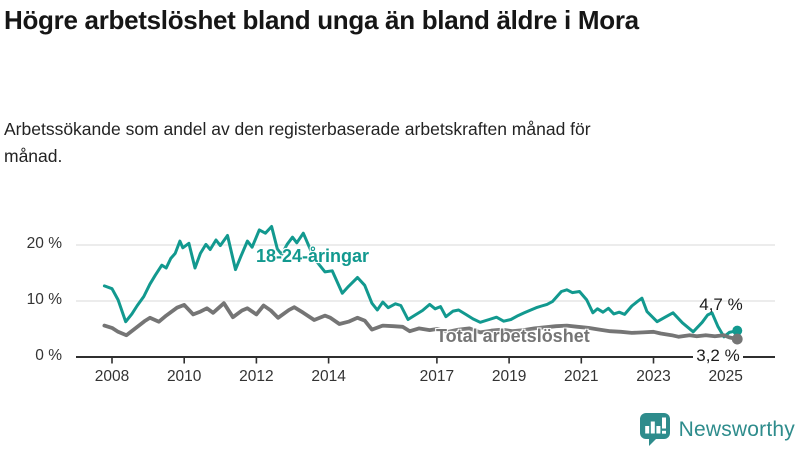 This screenshot has height=450, width=800. What do you see at coordinates (725, 376) in the screenshot?
I see `x-axis-label: 2025` at bounding box center [725, 376].